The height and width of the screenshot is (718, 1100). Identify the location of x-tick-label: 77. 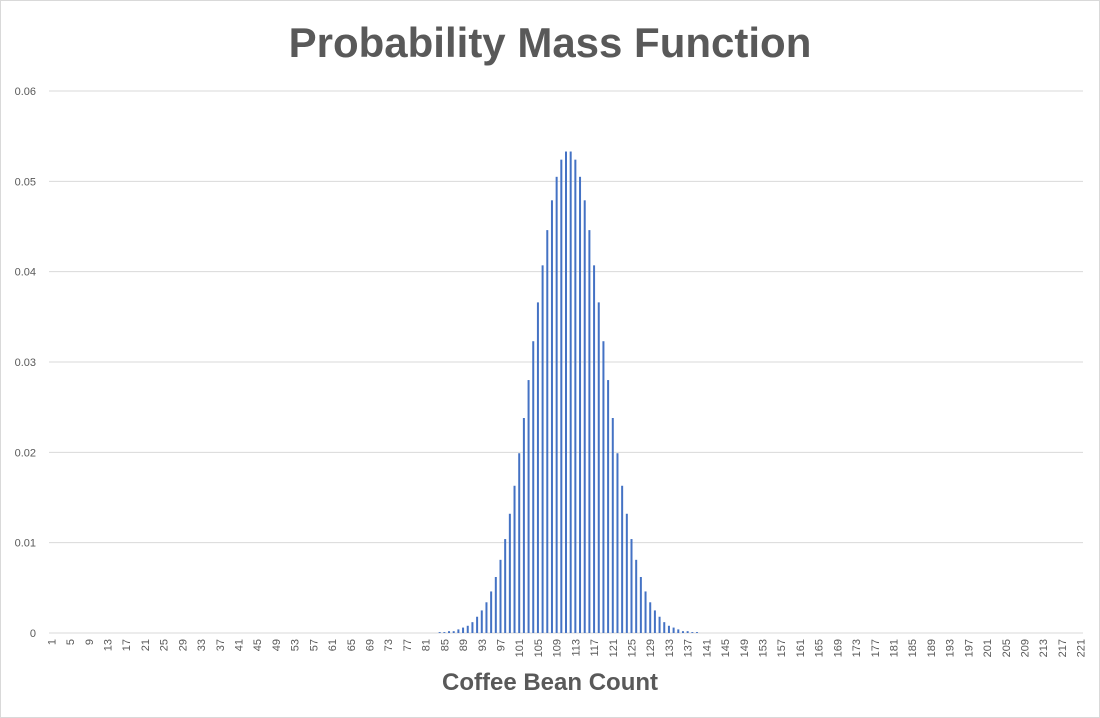
(408, 645).